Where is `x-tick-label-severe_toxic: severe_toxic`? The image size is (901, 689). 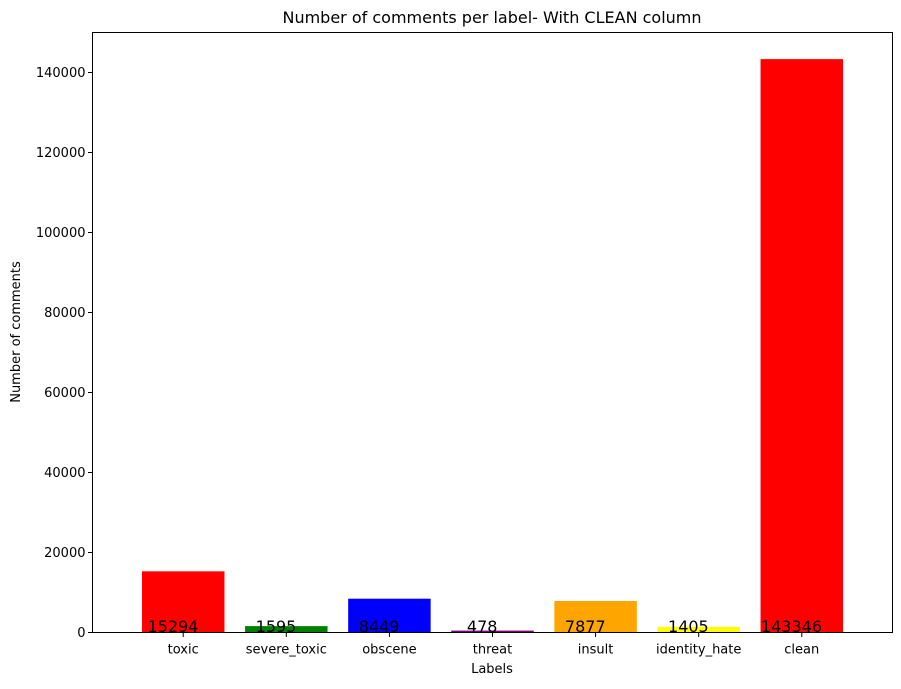 x-tick-label-severe_toxic: severe_toxic is located at coordinates (286, 650).